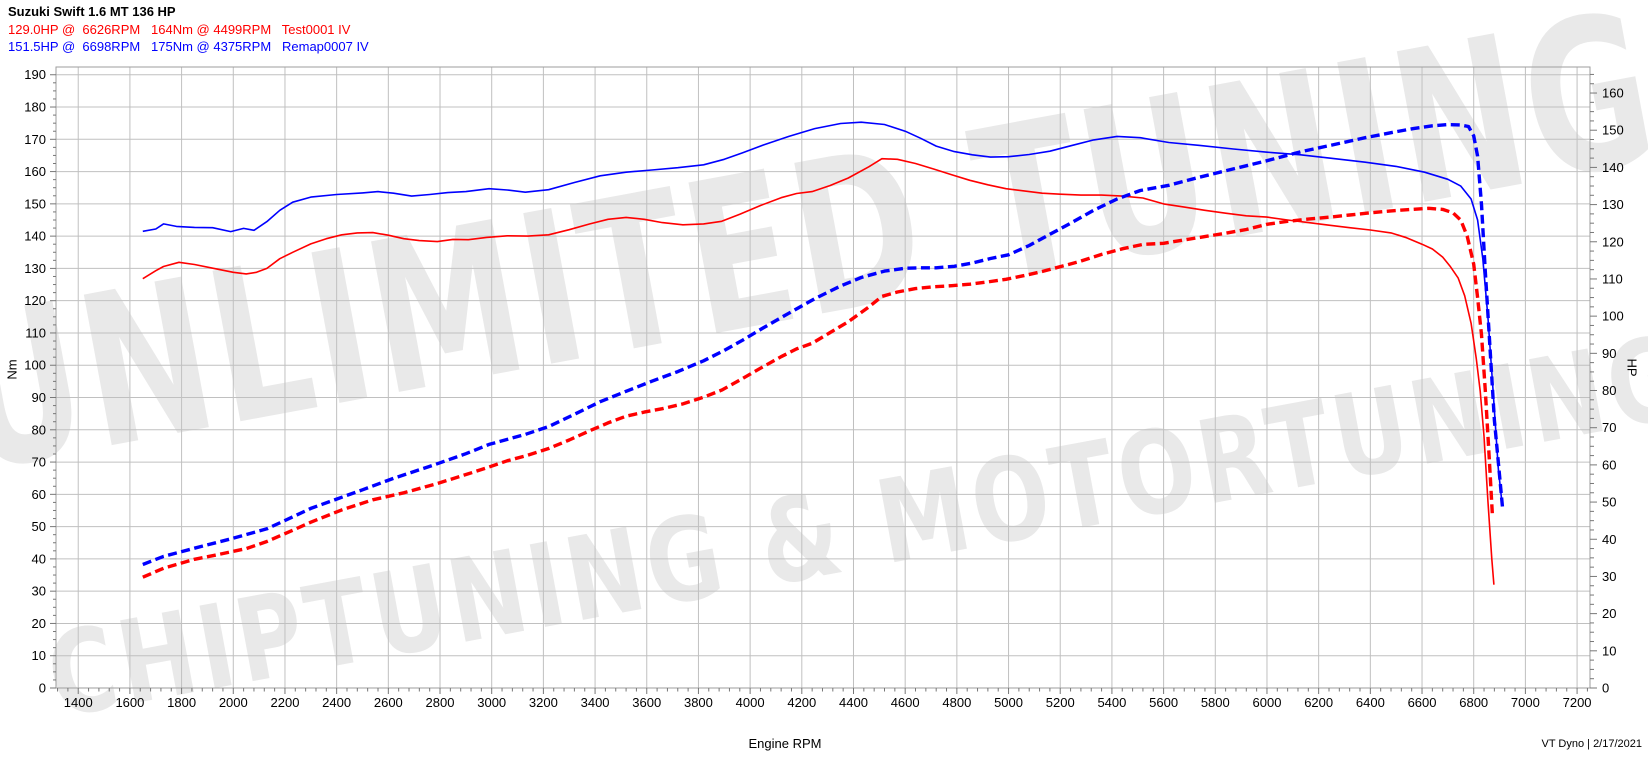 This screenshot has width=1648, height=759. Describe the element at coordinates (1632, 367) in the screenshot. I see `right-axis-label: HP` at that location.